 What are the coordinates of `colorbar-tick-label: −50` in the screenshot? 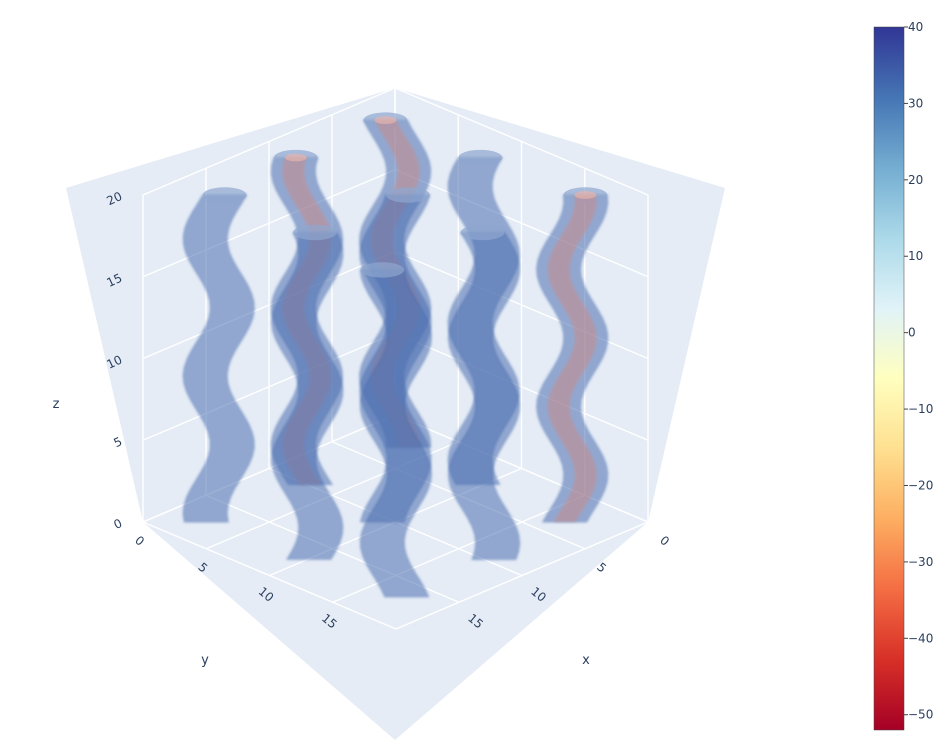 It's located at (920, 715).